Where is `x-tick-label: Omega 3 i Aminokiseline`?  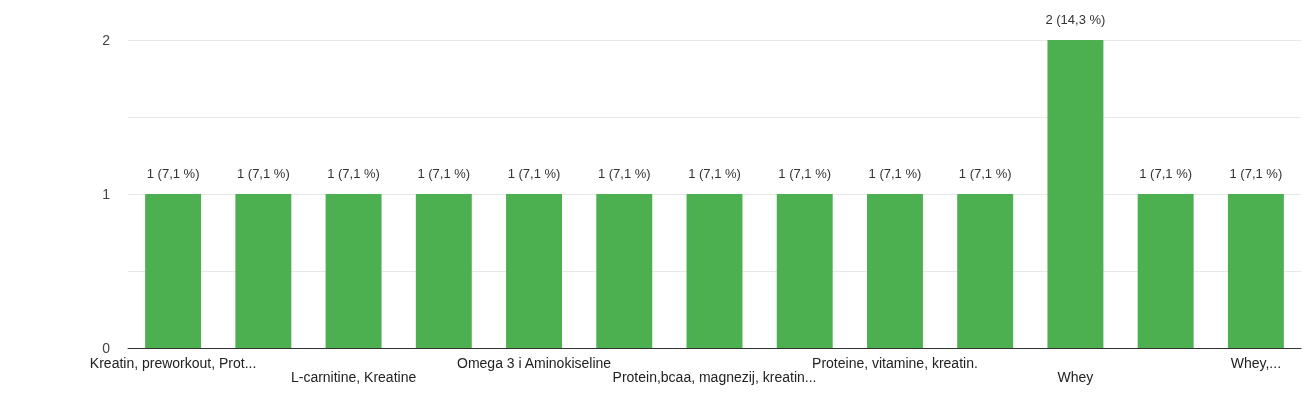 x-tick-label: Omega 3 i Aminokiseline is located at coordinates (534, 363).